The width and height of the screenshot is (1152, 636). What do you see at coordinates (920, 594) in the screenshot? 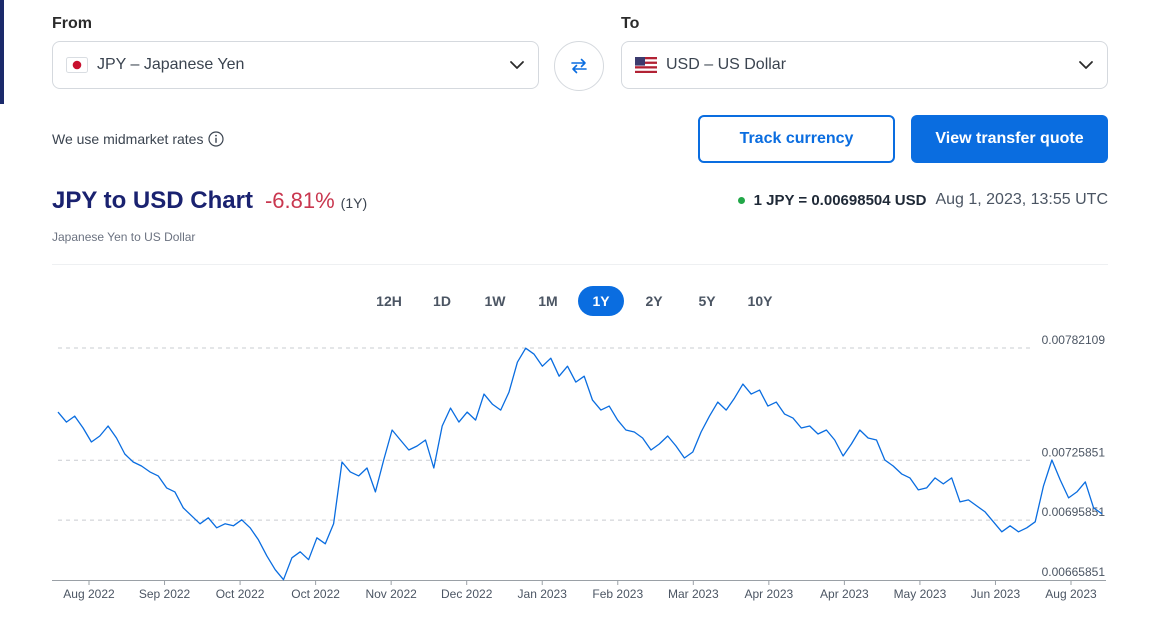
I see `x-tick-label: May 2023` at bounding box center [920, 594].